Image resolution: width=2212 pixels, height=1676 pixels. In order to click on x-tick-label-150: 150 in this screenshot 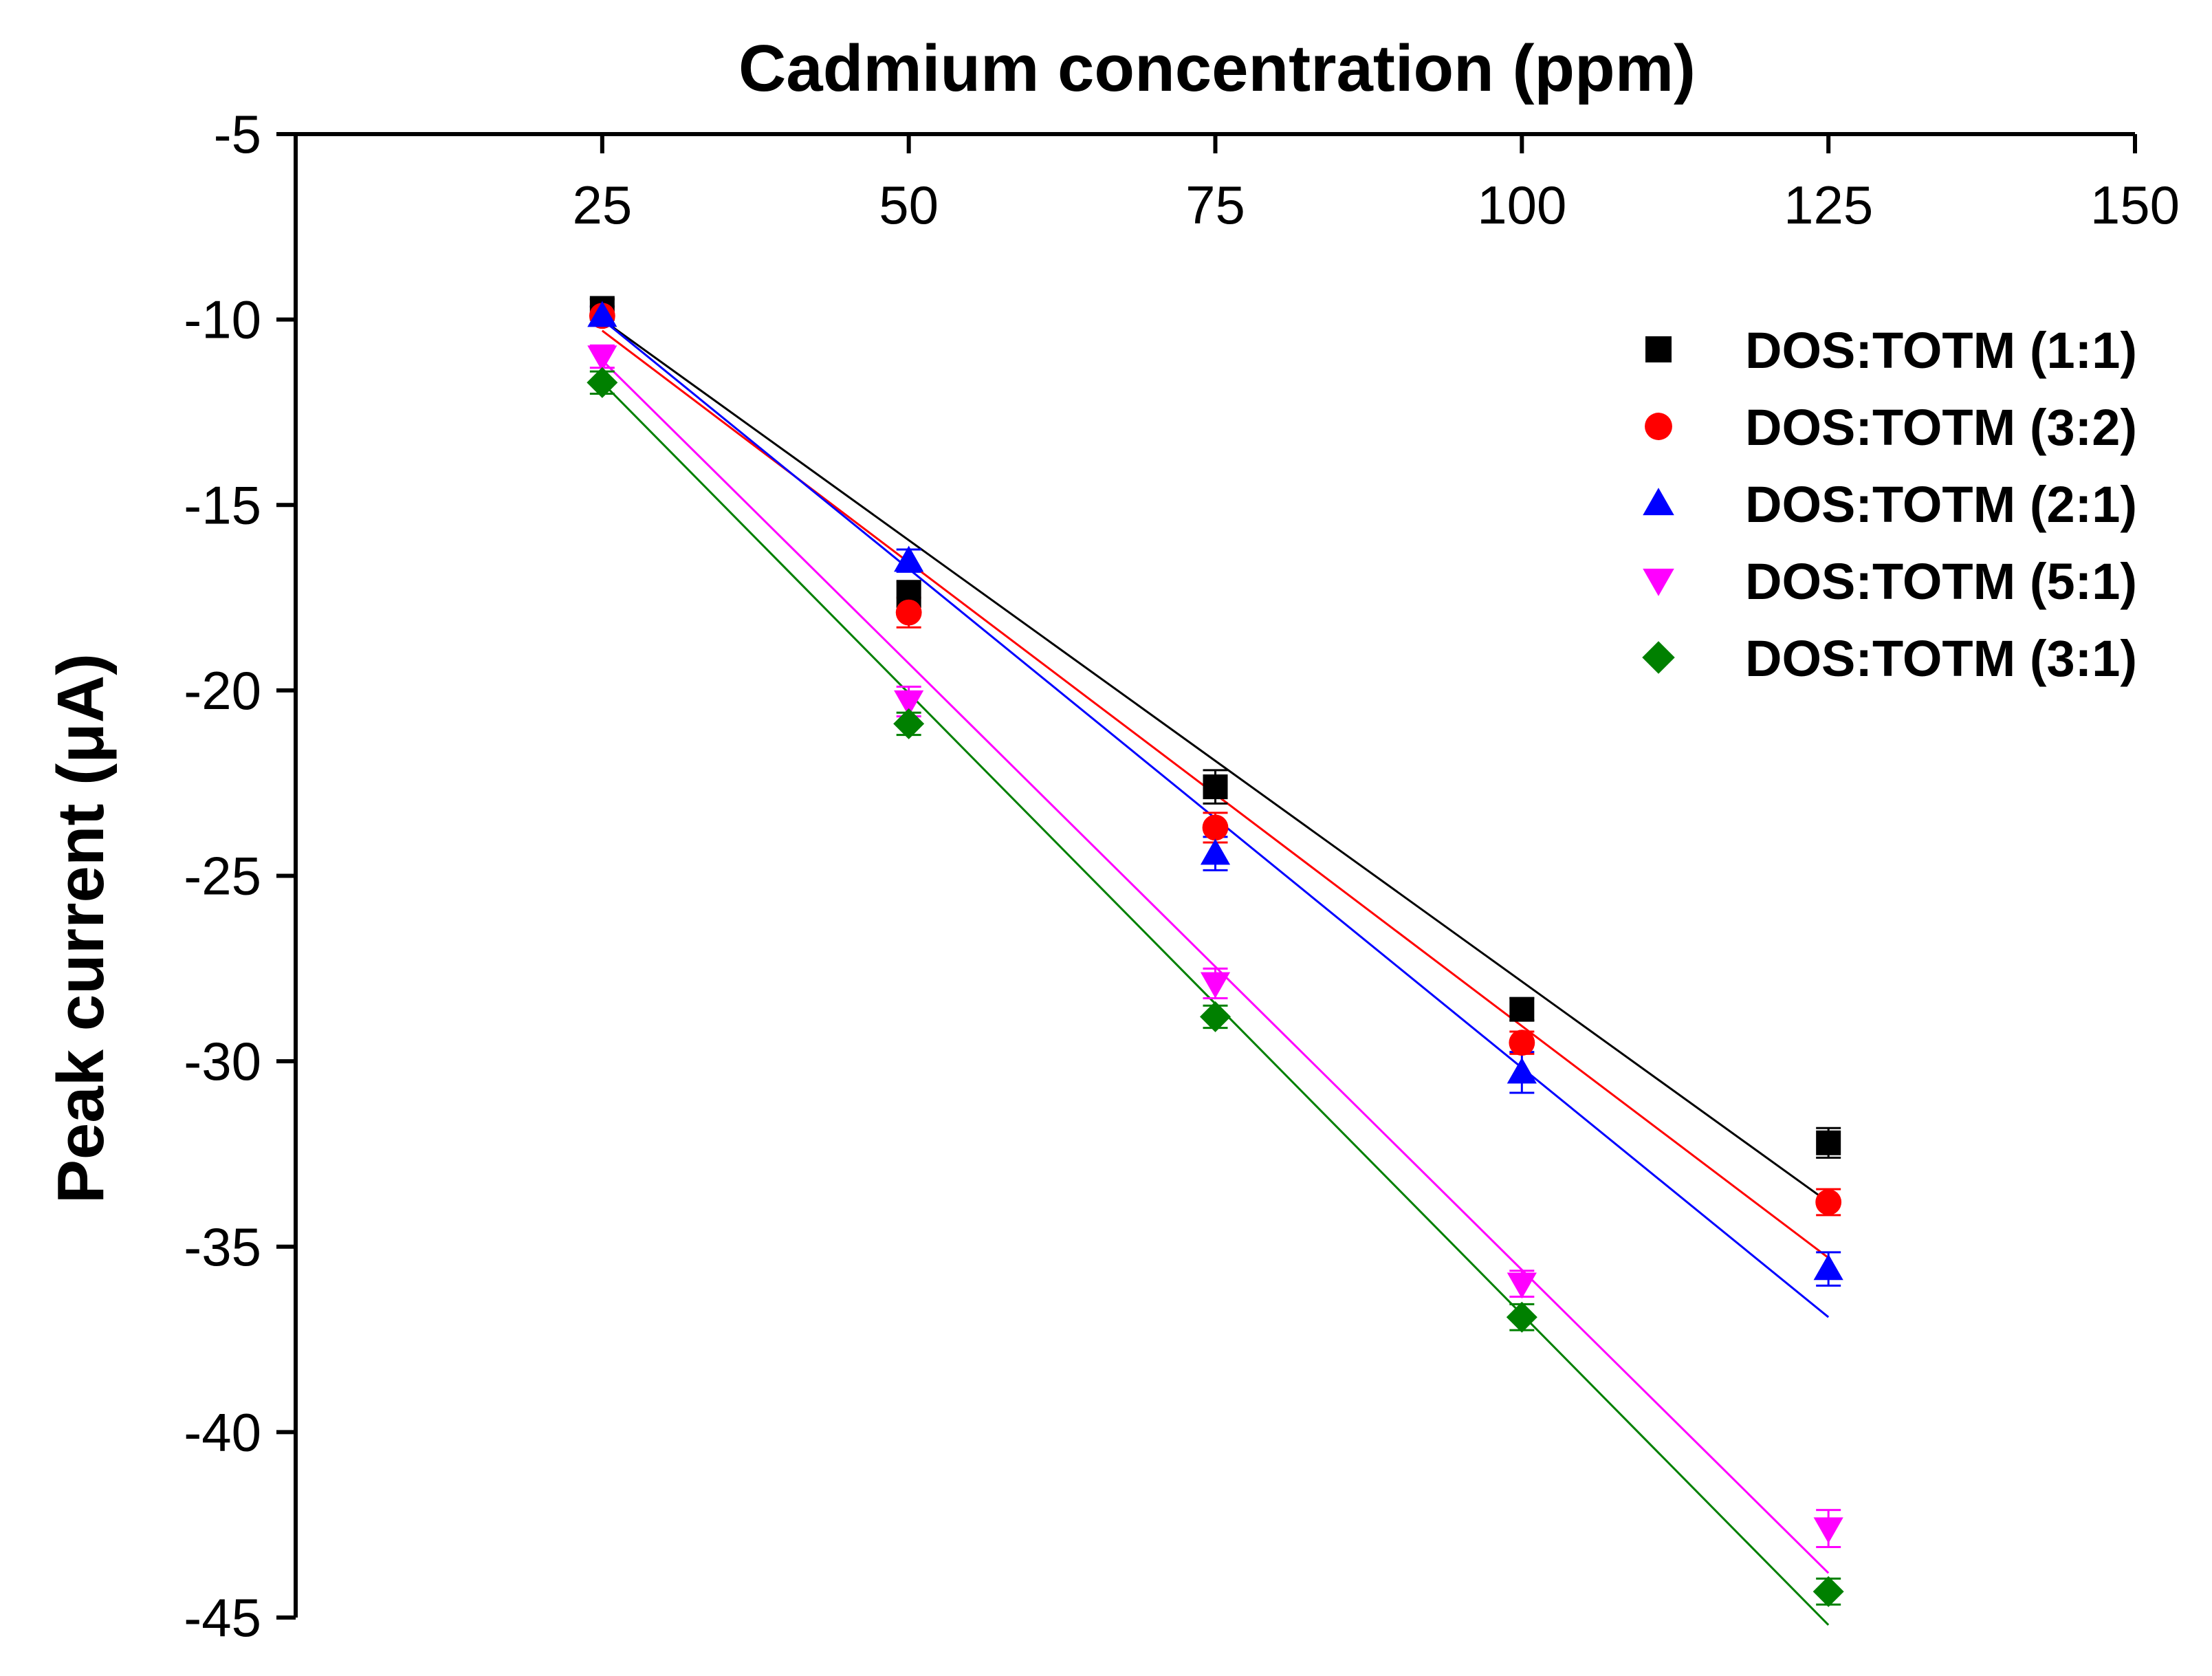, I will do `click(2135, 205)`.